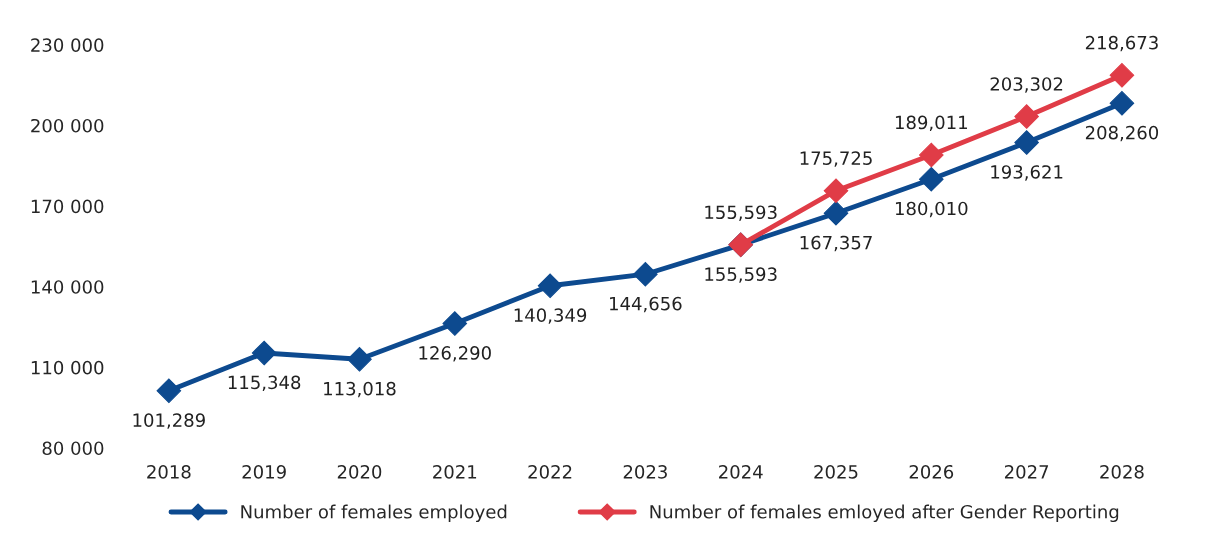 The width and height of the screenshot is (1212, 560). I want to click on legend-label: Number of females employed, so click(374, 513).